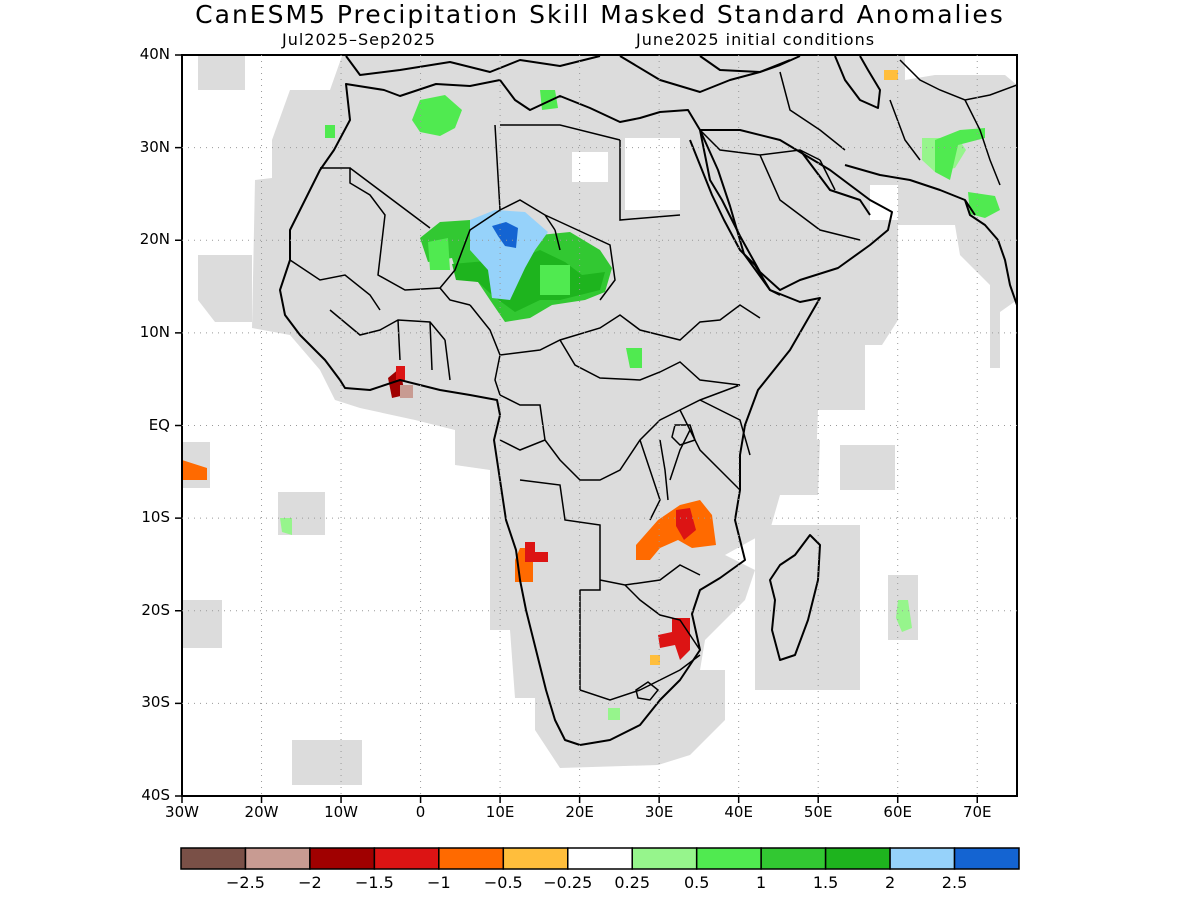 The height and width of the screenshot is (900, 1200). I want to click on madagascar-mask, so click(807, 607).